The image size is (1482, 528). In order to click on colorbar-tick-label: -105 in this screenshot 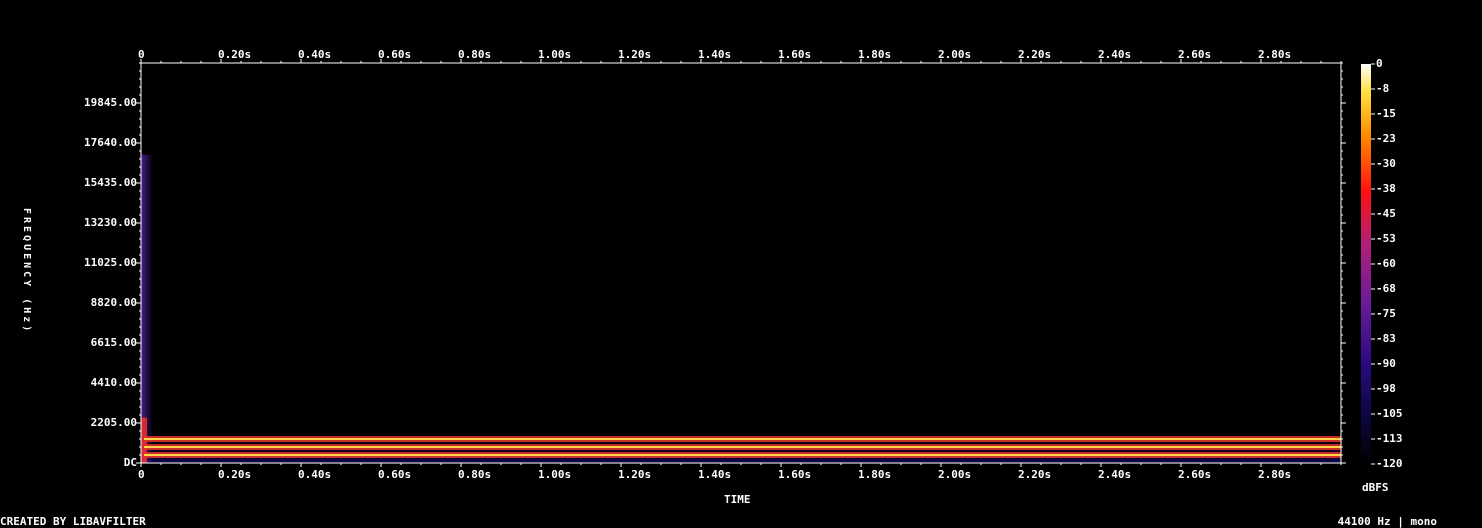, I will do `click(1389, 413)`.